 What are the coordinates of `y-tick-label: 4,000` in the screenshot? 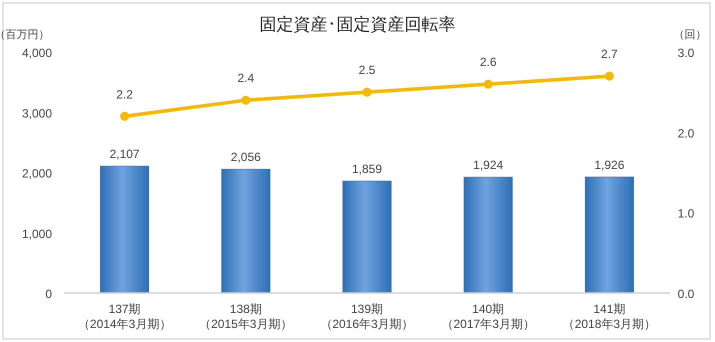 It's located at (37, 53).